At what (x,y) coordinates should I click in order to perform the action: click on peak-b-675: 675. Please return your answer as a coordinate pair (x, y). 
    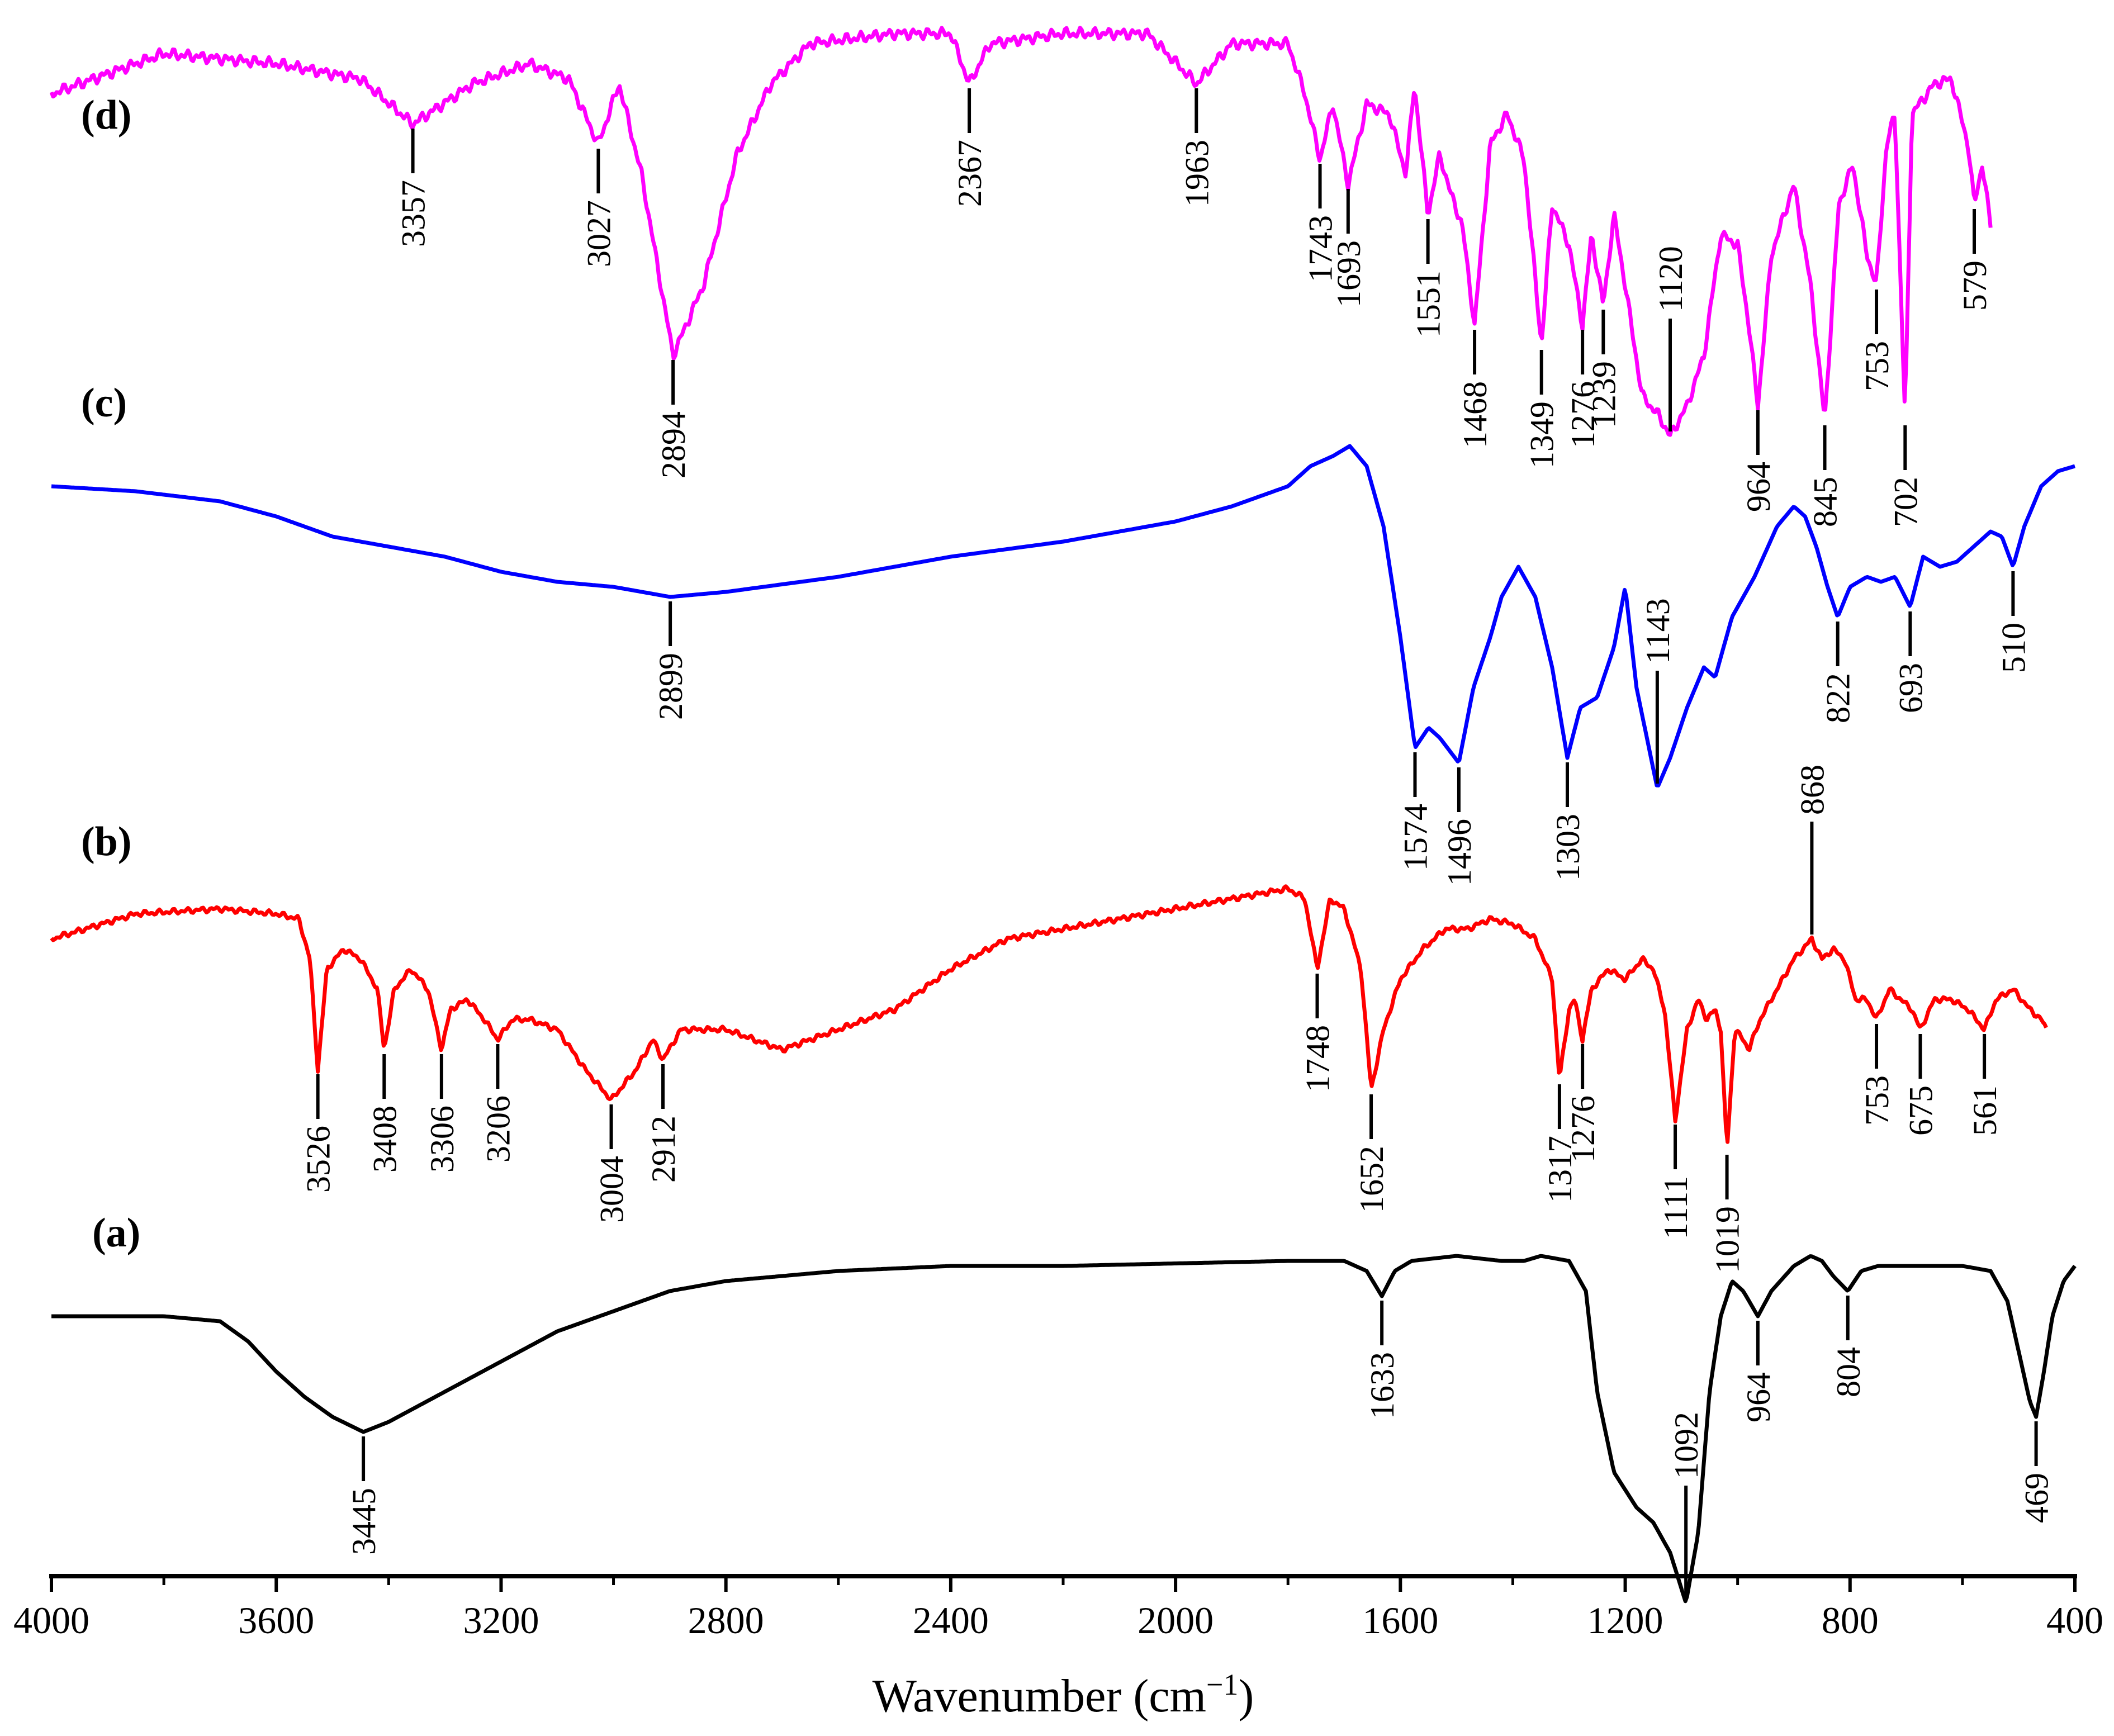
    Looking at the image, I should click on (1921, 1085).